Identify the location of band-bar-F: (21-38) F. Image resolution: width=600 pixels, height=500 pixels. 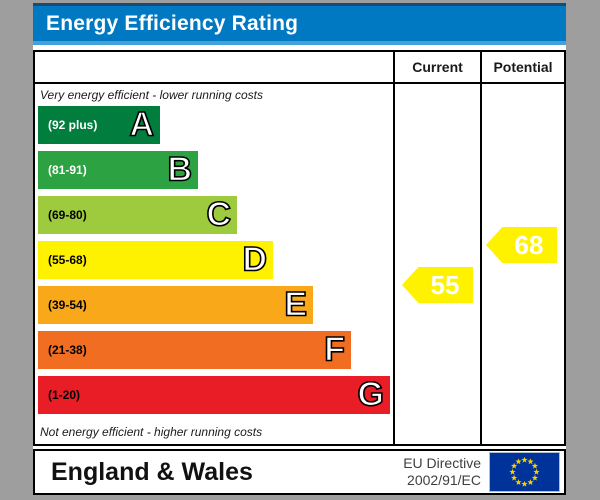
(194, 350).